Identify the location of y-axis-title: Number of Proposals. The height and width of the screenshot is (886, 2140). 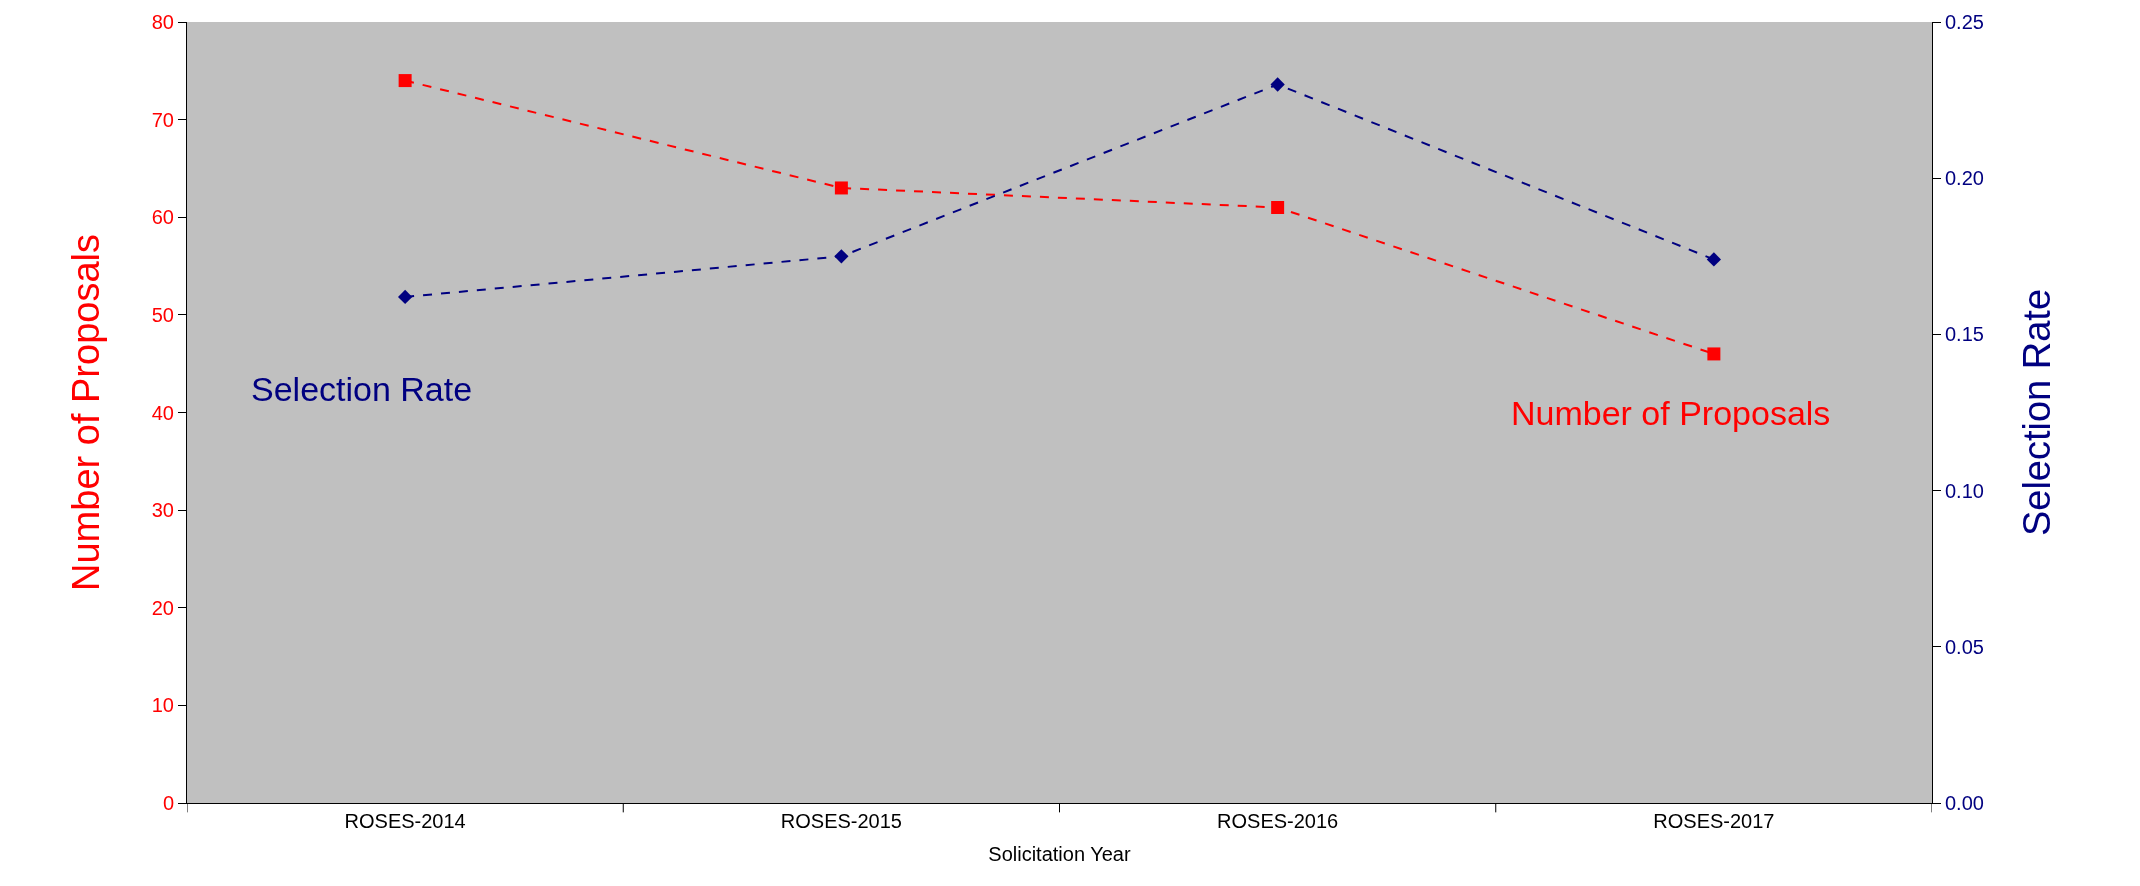
(85, 412).